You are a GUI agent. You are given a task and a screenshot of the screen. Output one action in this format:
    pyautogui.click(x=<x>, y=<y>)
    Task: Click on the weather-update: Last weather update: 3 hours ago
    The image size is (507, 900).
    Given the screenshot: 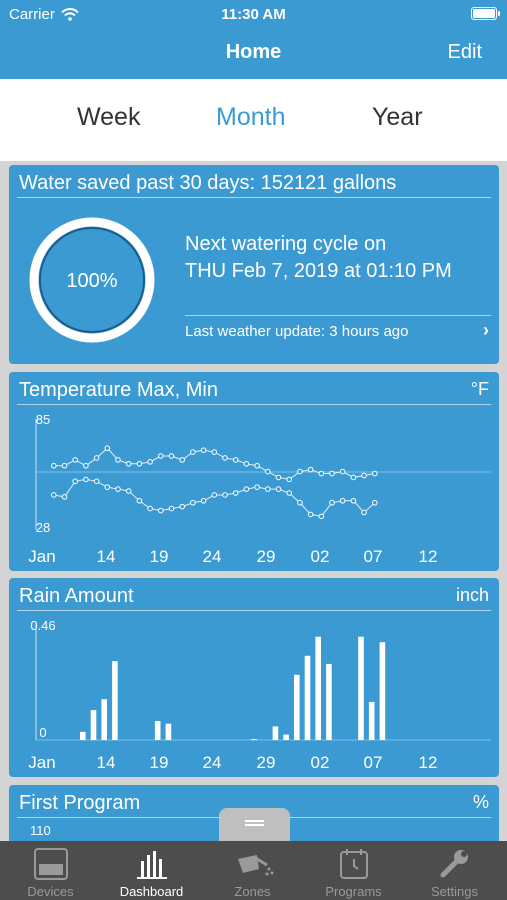 What is the action you would take?
    pyautogui.click(x=297, y=331)
    